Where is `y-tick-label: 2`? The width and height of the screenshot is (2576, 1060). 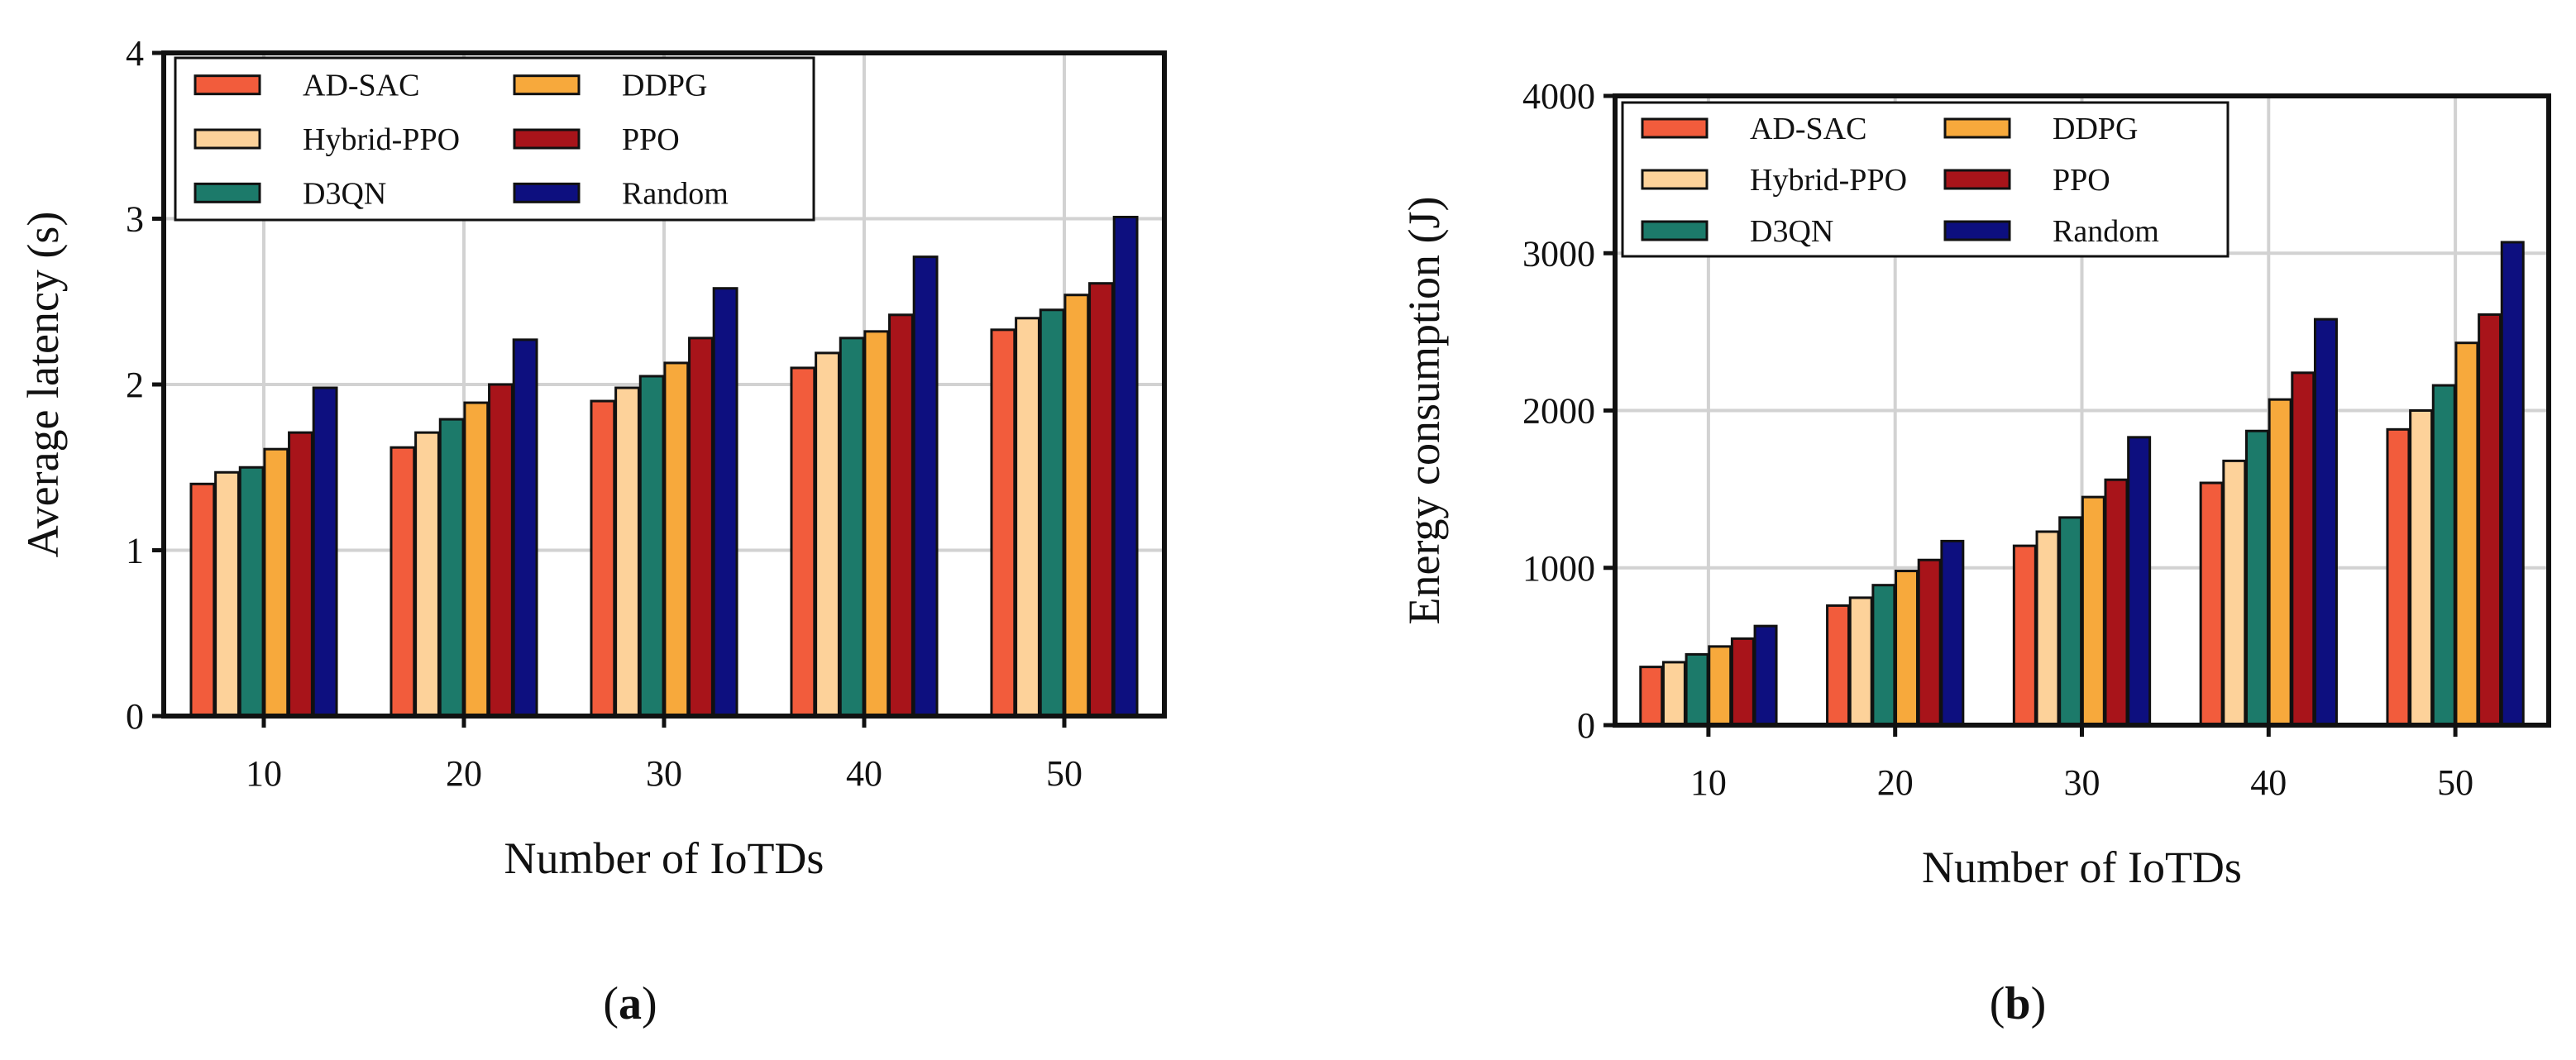
y-tick-label: 2 is located at coordinates (135, 385).